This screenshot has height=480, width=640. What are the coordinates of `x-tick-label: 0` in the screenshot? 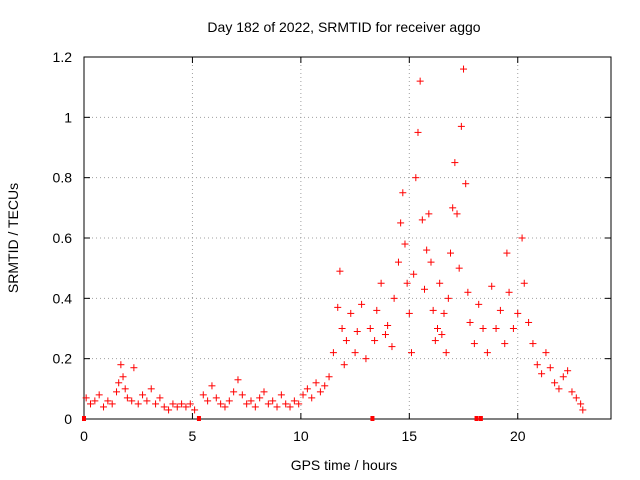 It's located at (84, 436).